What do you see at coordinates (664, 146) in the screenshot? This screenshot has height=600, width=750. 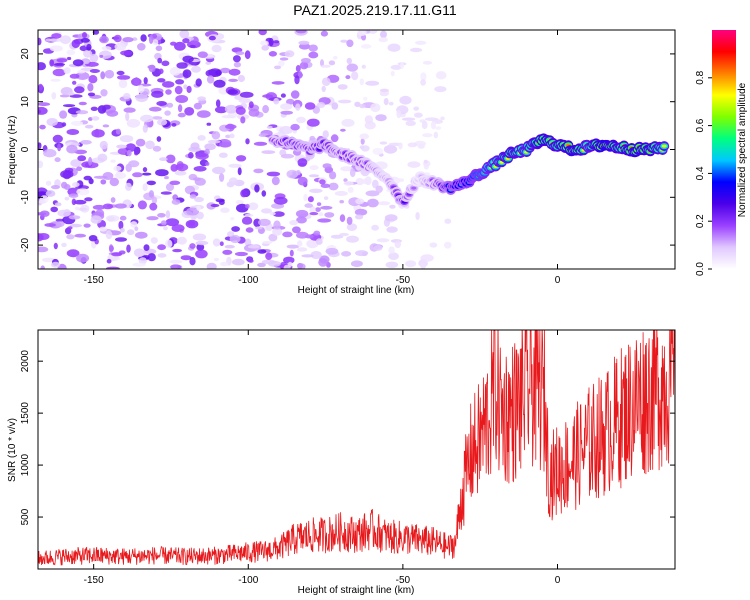 I see `spectrogram-ridge-core` at bounding box center [664, 146].